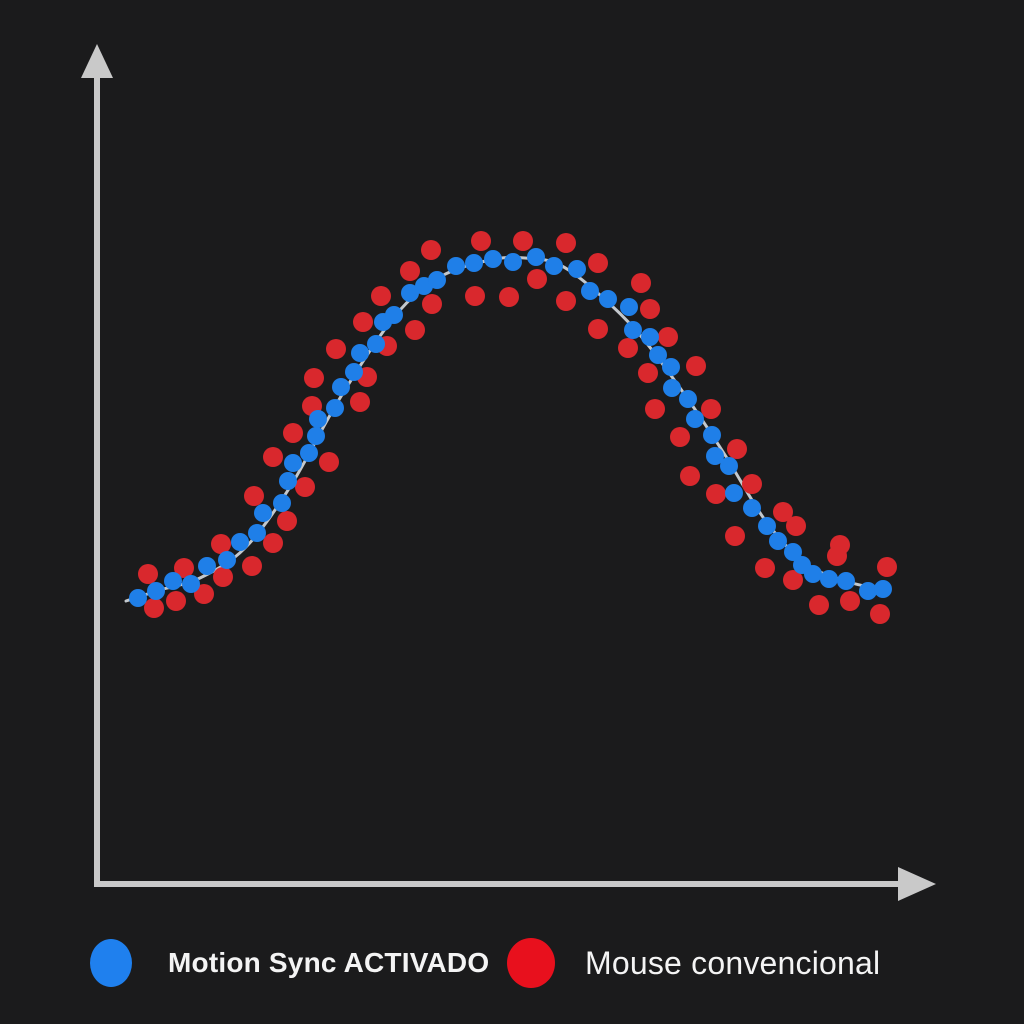 The image size is (1024, 1024). I want to click on x-axis-arrowhead, so click(917, 884).